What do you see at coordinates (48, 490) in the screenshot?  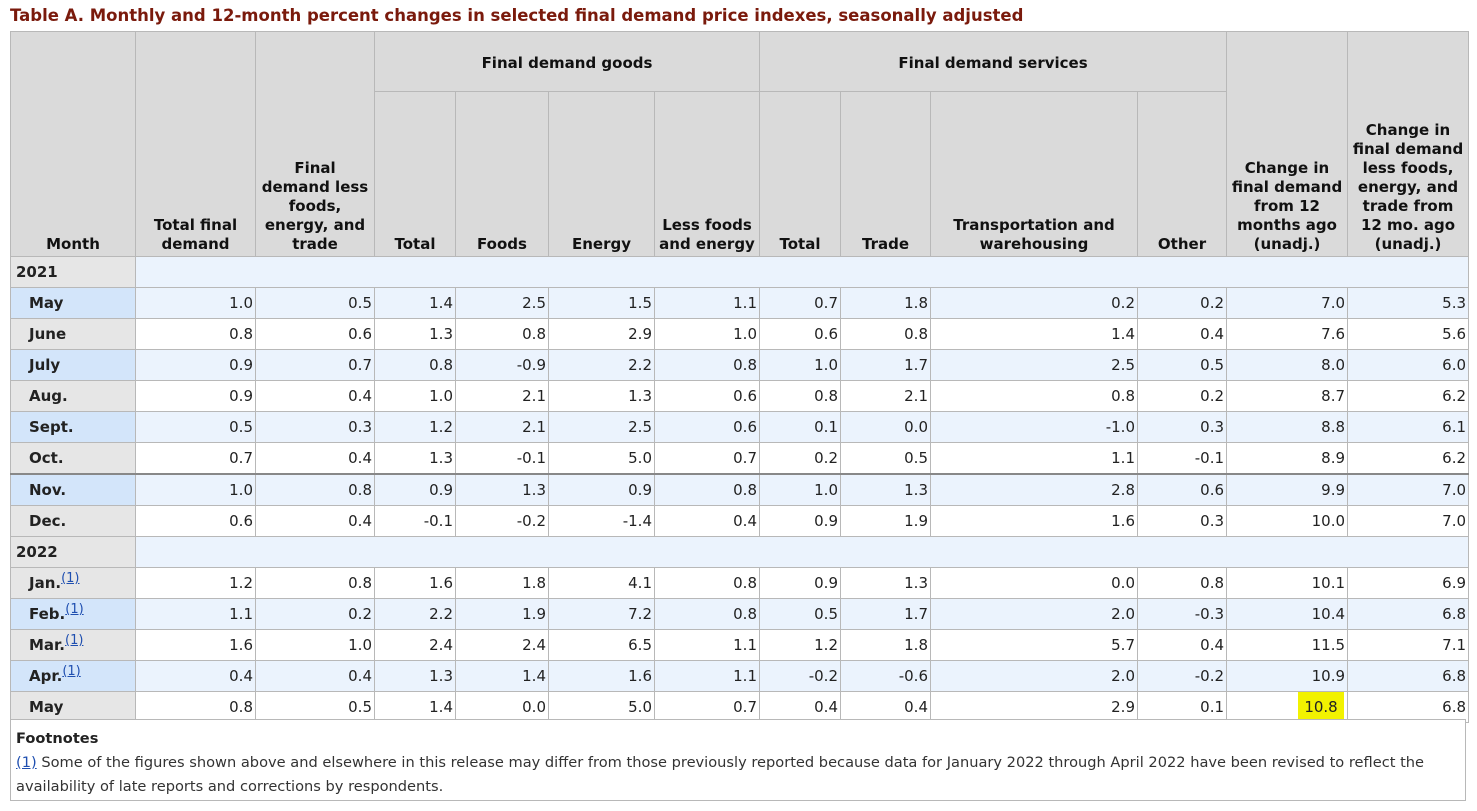 I see `month-label: Nov.` at bounding box center [48, 490].